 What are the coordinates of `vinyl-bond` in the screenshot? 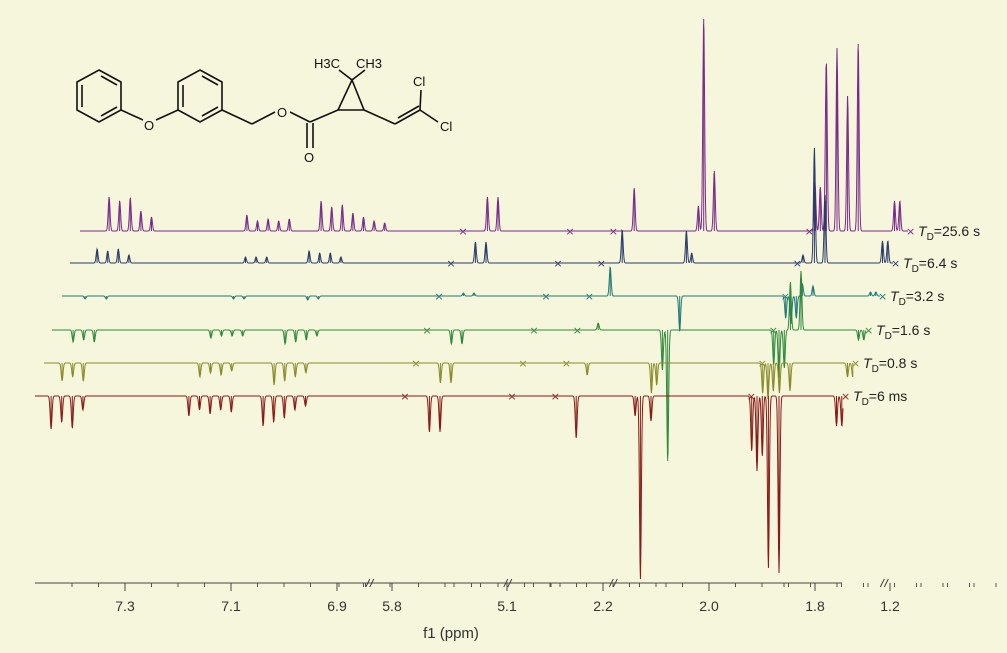 It's located at (379, 117).